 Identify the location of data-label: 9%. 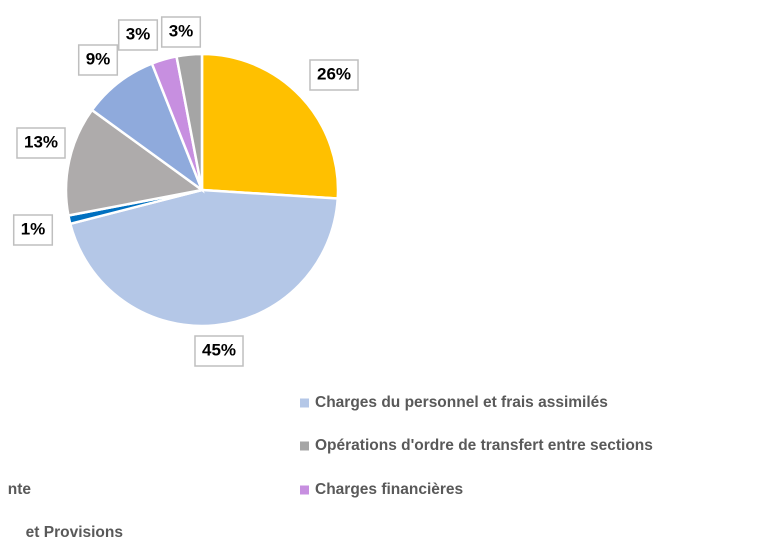
(98, 58).